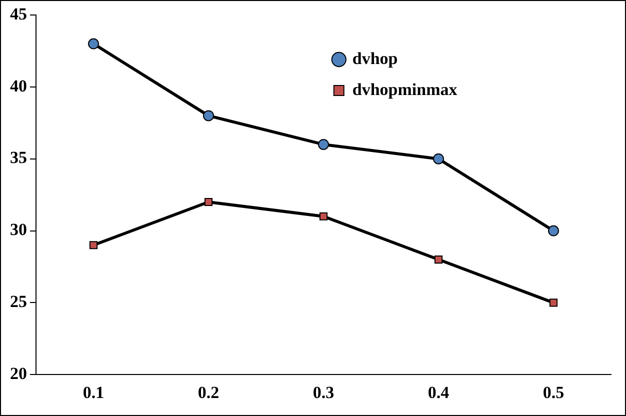 Image resolution: width=626 pixels, height=416 pixels. What do you see at coordinates (553, 392) in the screenshot?
I see `x-tick-label: 0.5` at bounding box center [553, 392].